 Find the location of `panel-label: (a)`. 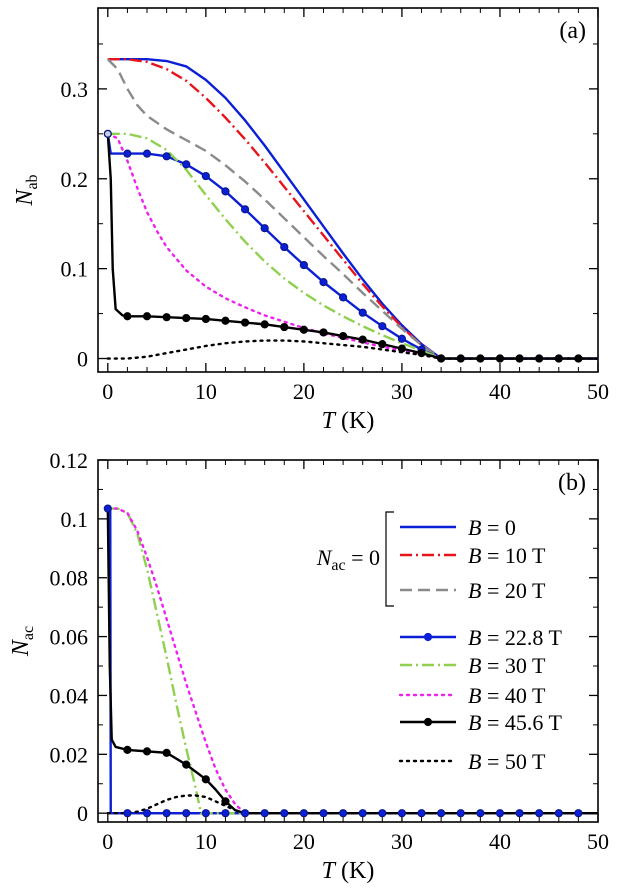

panel-label: (a) is located at coordinates (572, 31).